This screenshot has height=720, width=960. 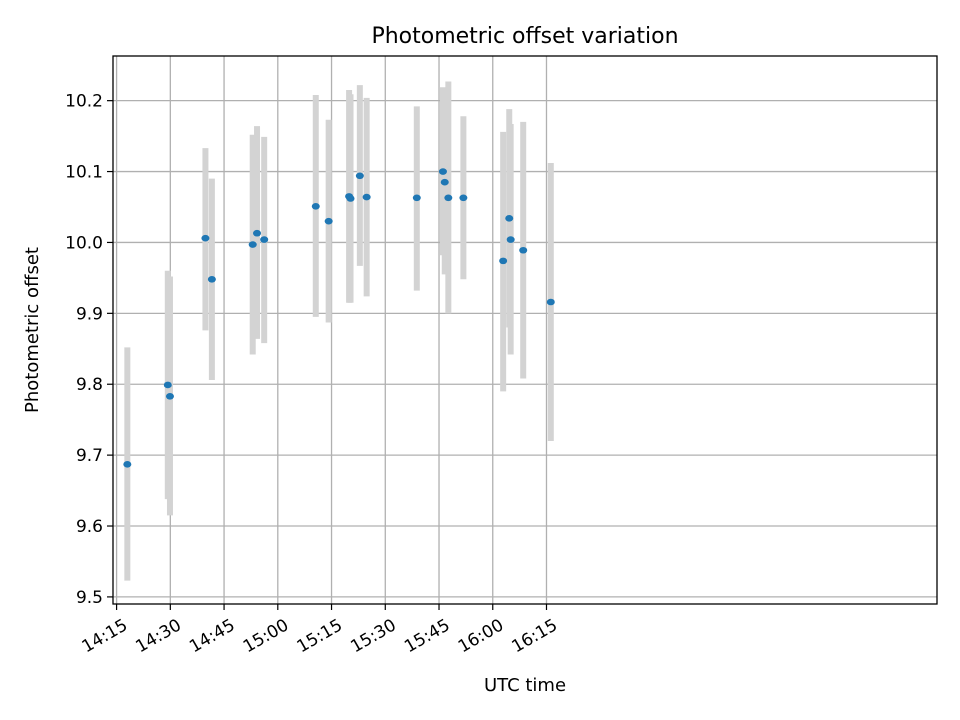 I want to click on y-tick-label: 9.7, so click(x=89, y=456).